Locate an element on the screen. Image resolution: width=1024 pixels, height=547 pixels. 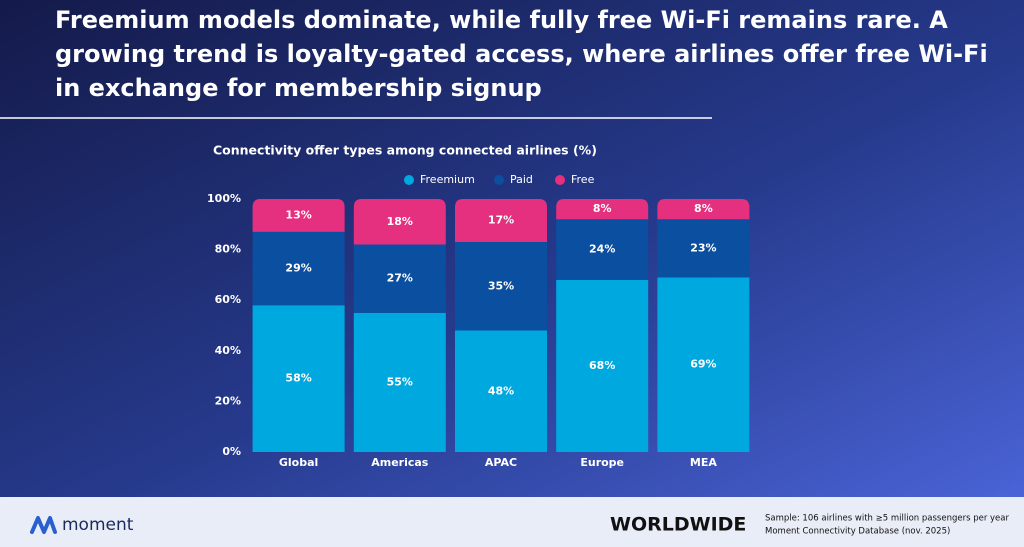
x-tick-label: APAC is located at coordinates (501, 462).